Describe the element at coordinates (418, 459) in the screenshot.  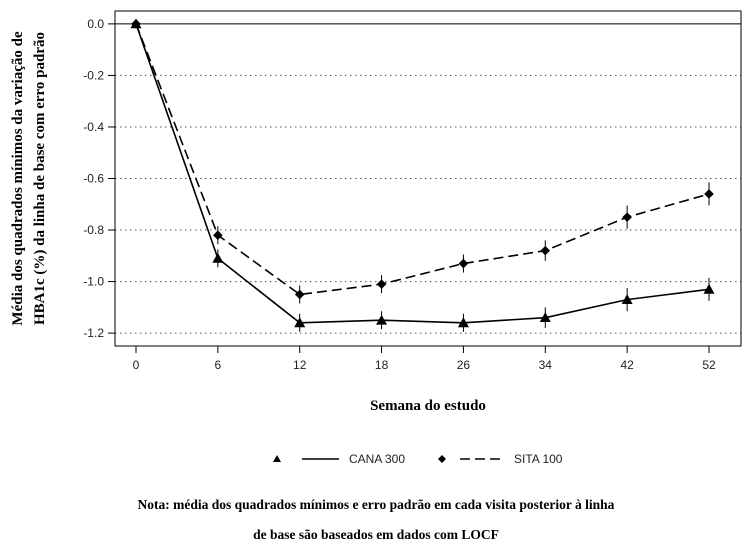
I see `legend: CANA 300 SITA 100` at that location.